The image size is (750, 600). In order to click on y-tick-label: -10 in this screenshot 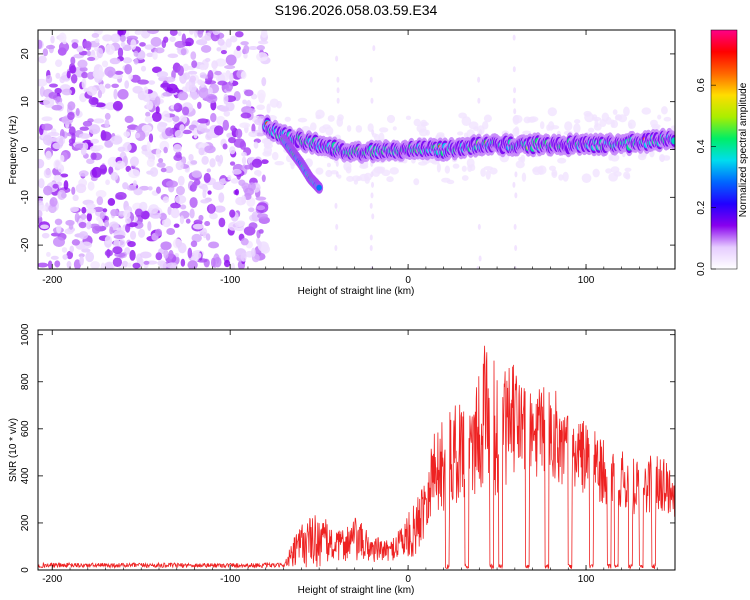, I will do `click(25, 197)`.